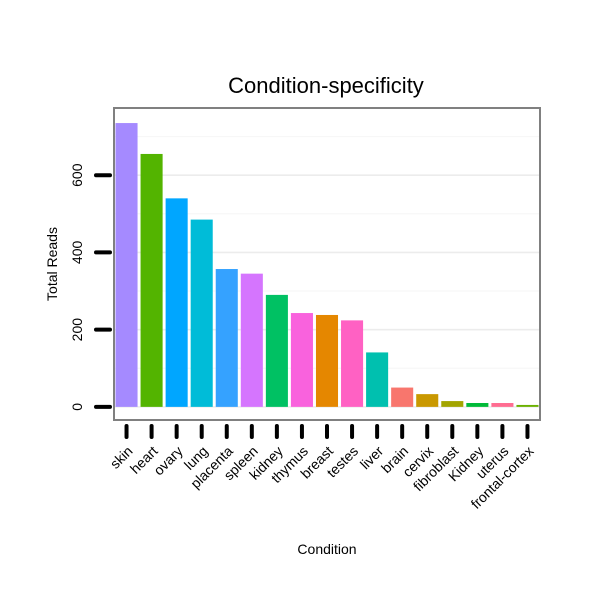 The height and width of the screenshot is (605, 600). I want to click on x-axis-label: Condition, so click(326, 549).